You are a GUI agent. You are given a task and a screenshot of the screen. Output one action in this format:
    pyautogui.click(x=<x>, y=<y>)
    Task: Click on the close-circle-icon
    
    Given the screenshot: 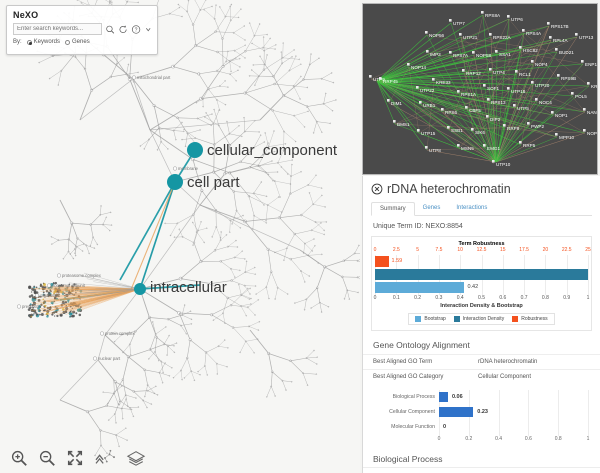 What is the action you would take?
    pyautogui.click(x=377, y=189)
    